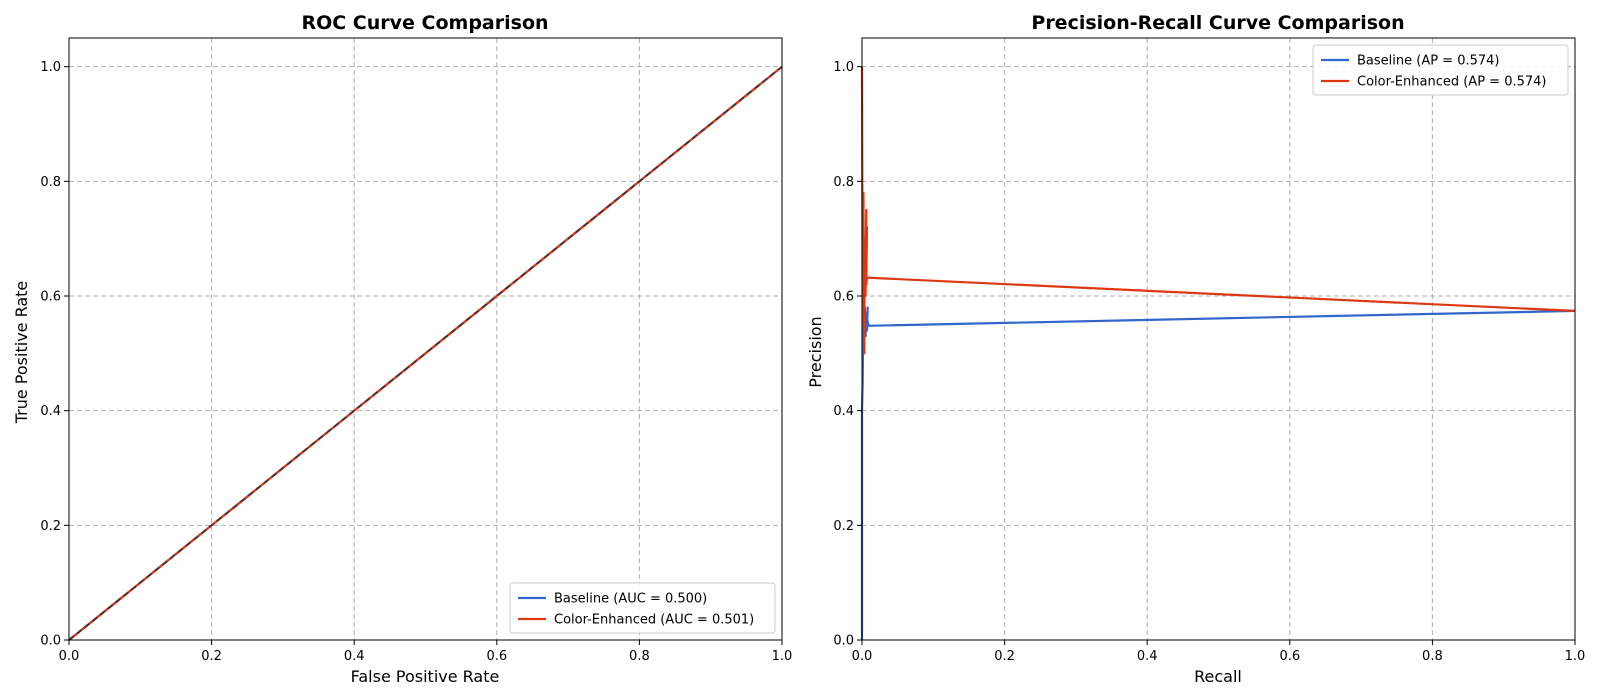 This screenshot has width=1600, height=700. Describe the element at coordinates (1147, 656) in the screenshot. I see `pr-x-tick-label: 0.4` at that location.